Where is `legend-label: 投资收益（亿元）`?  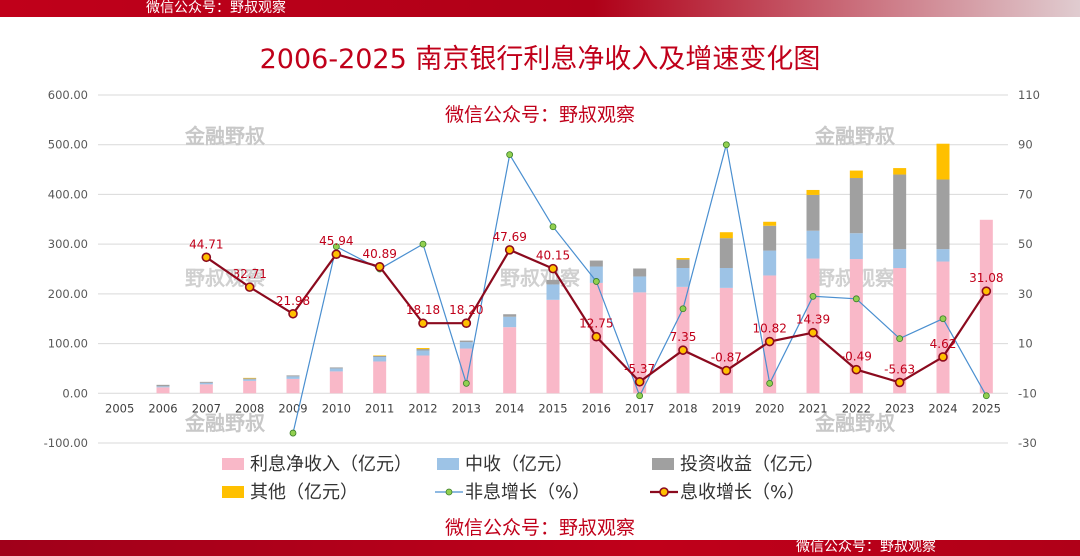 legend-label: 投资收益（亿元） is located at coordinates (752, 464).